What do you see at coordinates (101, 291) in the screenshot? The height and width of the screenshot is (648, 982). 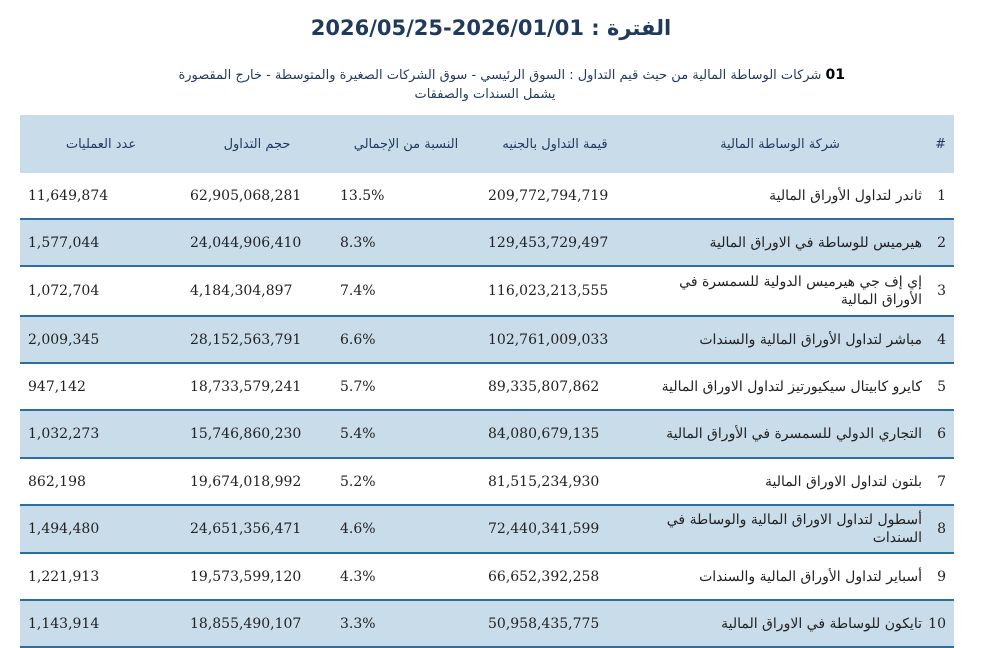 I see `row-trades: 1,072,704` at bounding box center [101, 291].